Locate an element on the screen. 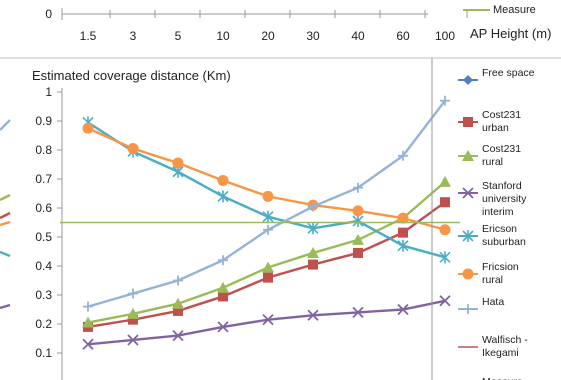 Image resolution: width=561 pixels, height=380 pixels. y-tick-label: 0.3 is located at coordinates (43, 295).